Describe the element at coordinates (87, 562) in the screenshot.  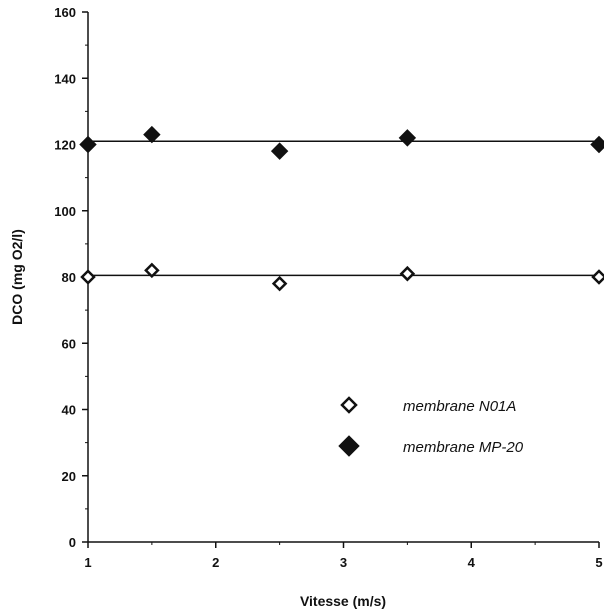
I see `x-tick-label: 1` at that location.